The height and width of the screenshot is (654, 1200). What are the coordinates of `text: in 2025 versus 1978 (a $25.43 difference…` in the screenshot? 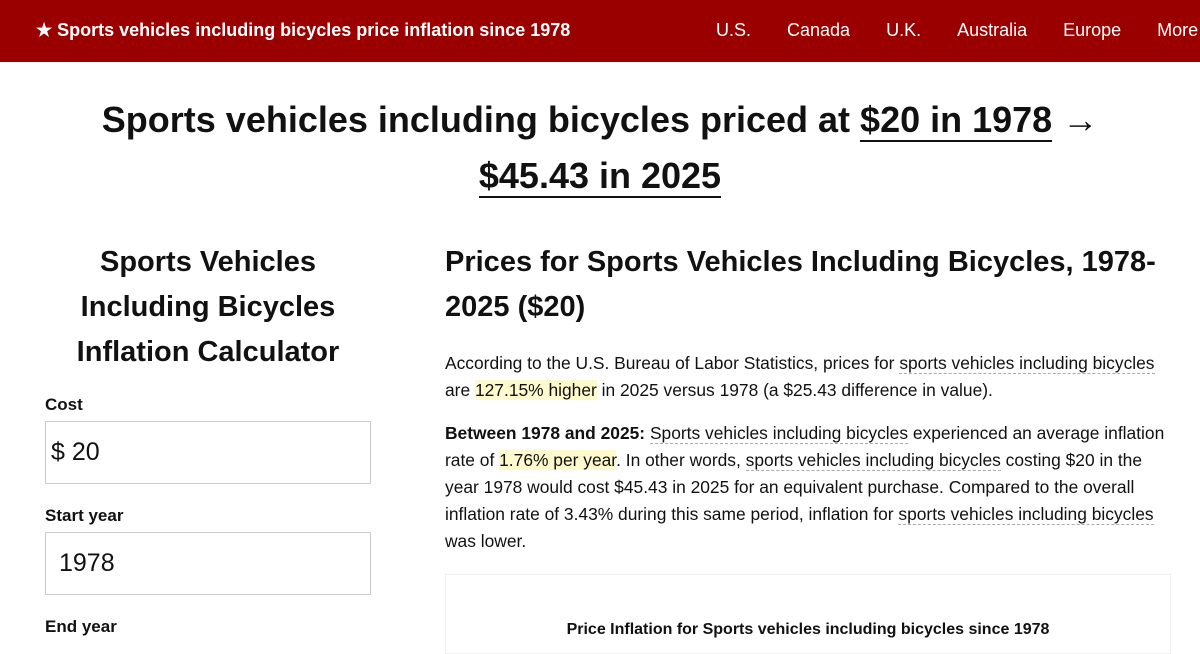 It's located at (794, 390).